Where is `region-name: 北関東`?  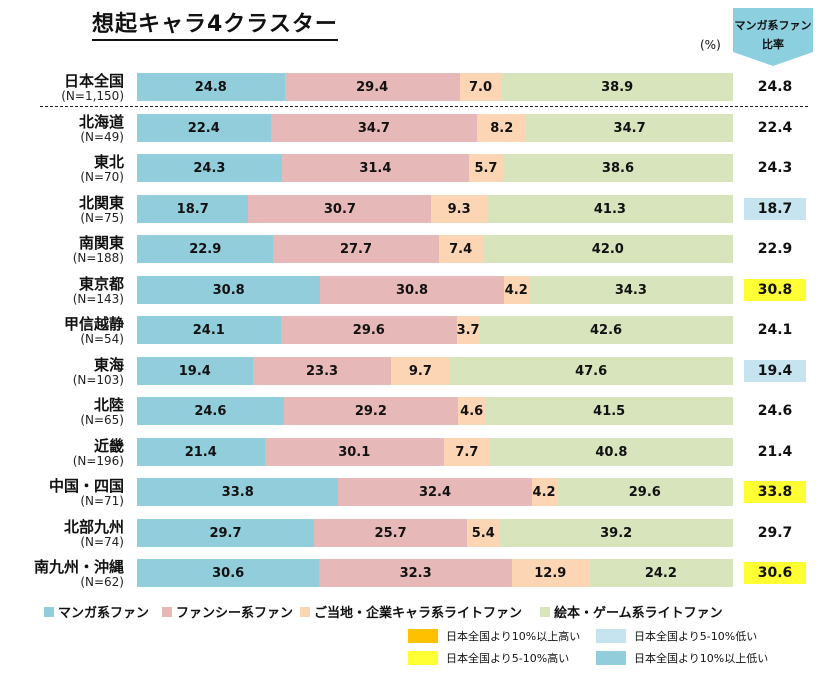
region-name: 北関東 is located at coordinates (101, 203).